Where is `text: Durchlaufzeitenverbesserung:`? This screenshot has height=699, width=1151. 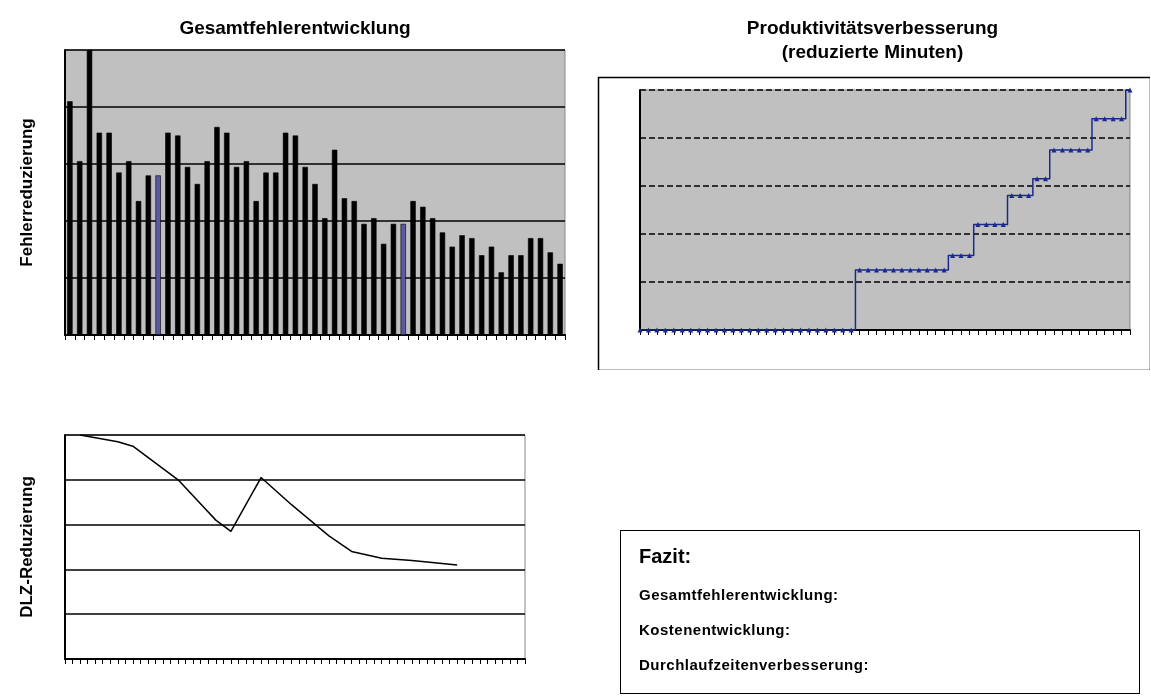
text: Durchlaufzeitenverbesserung: is located at coordinates (754, 664).